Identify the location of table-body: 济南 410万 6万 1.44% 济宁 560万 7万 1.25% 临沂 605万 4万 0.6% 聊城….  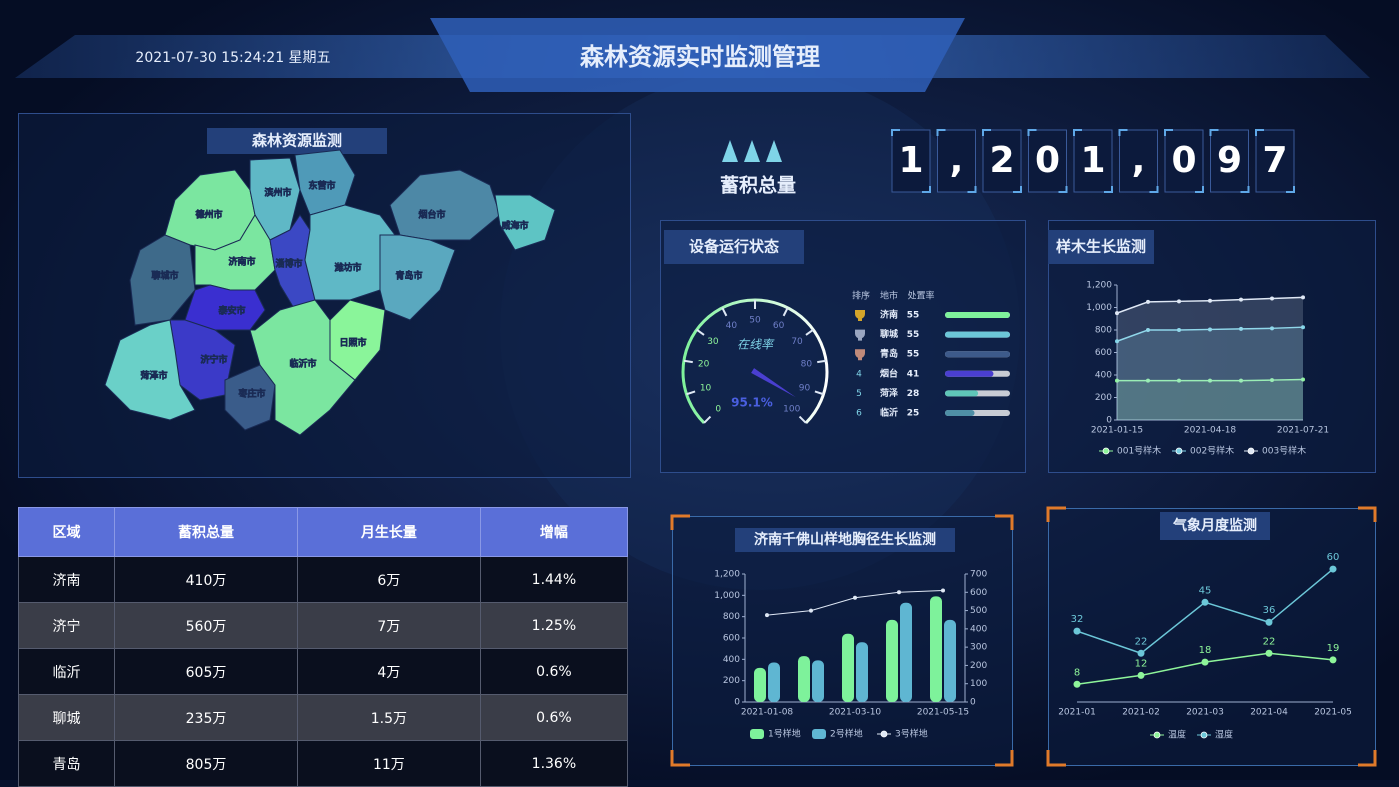
(323, 671).